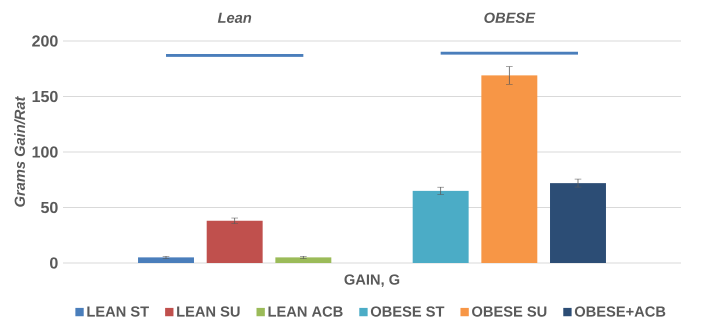 The height and width of the screenshot is (332, 711). I want to click on legend-label: OBESE ST, so click(407, 311).